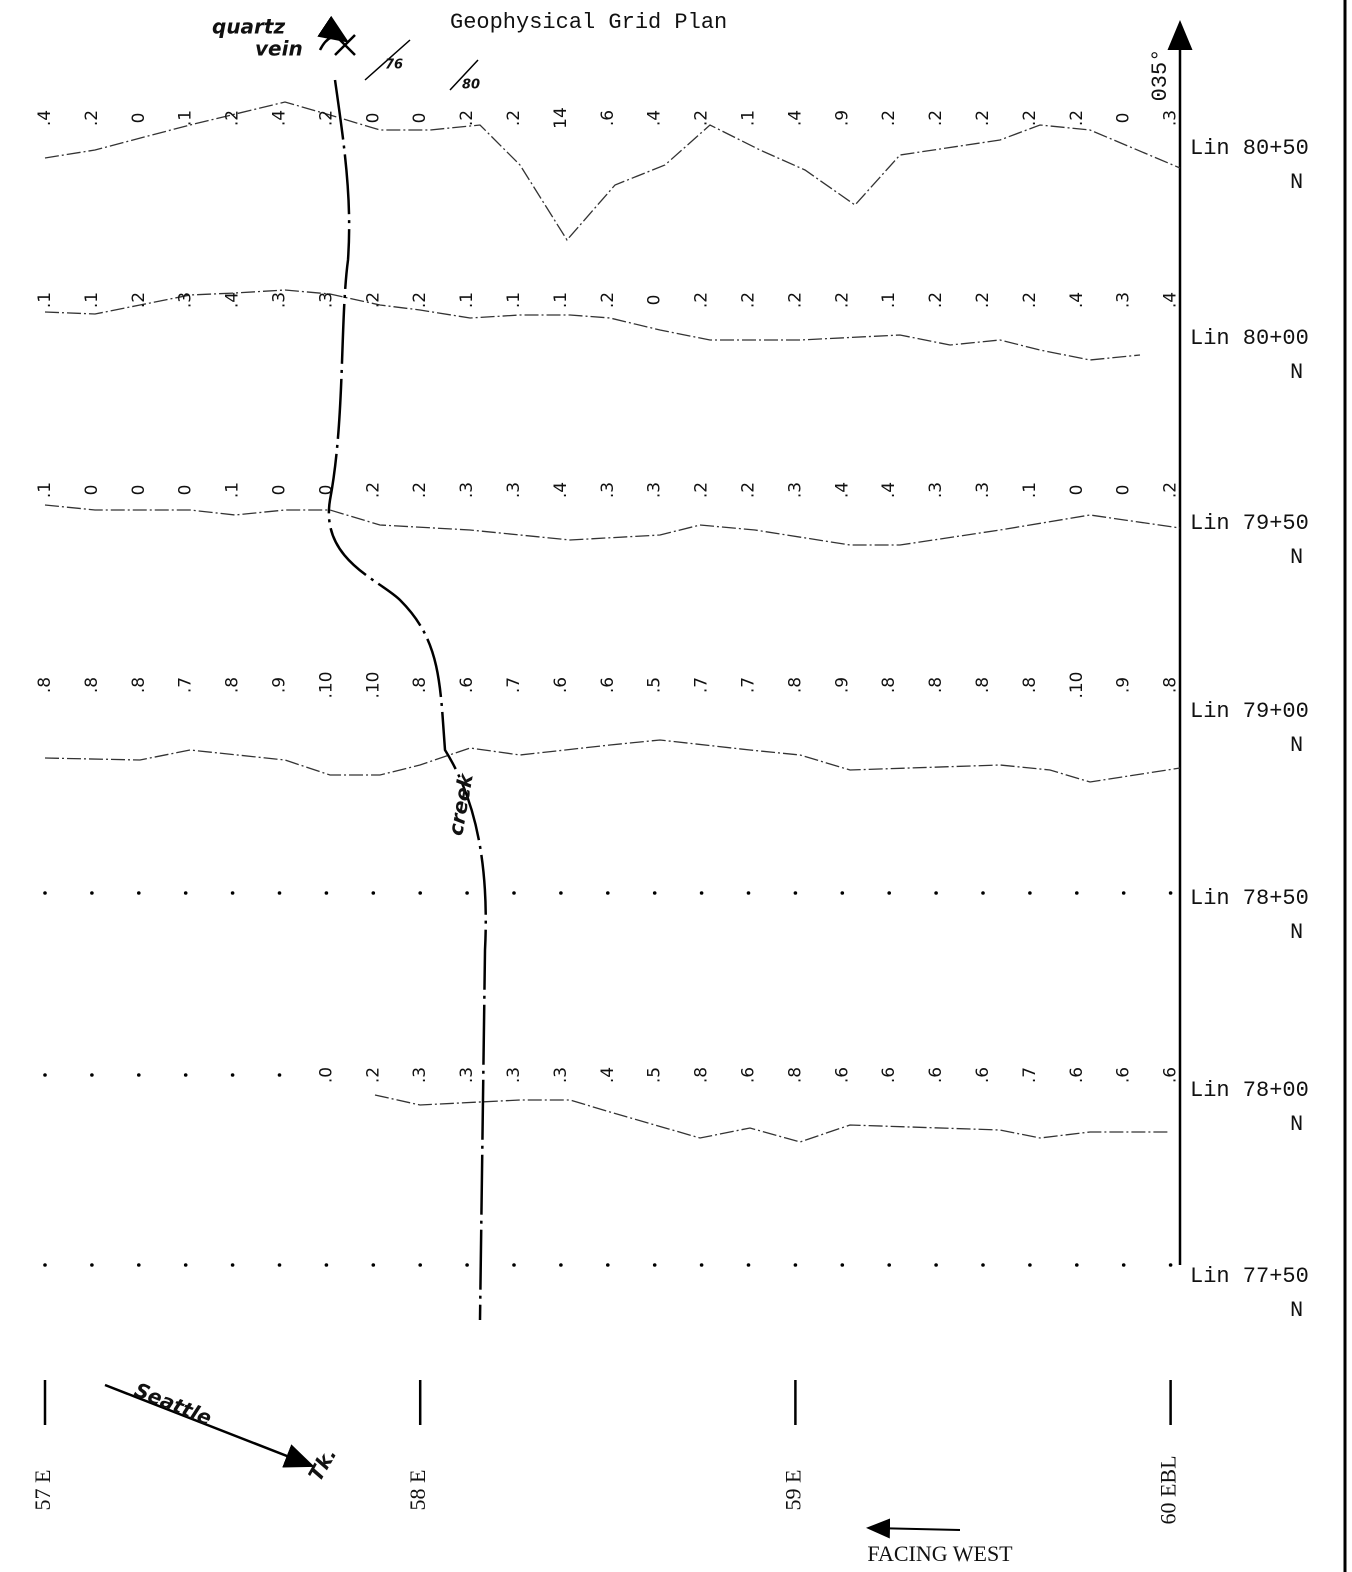 The height and width of the screenshot is (1572, 1352). What do you see at coordinates (209, 1425) in the screenshot?
I see `road-arrow` at bounding box center [209, 1425].